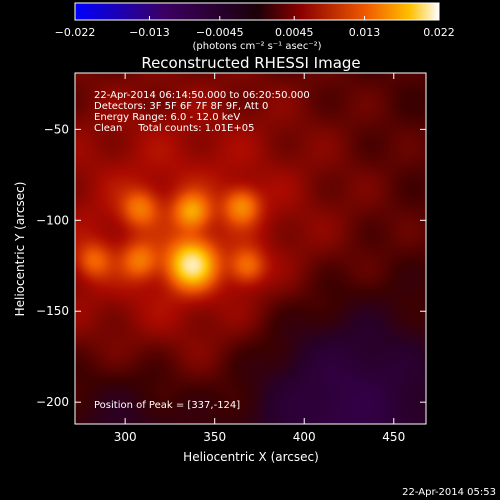  I want to click on x-tick-label: 350, so click(214, 437).